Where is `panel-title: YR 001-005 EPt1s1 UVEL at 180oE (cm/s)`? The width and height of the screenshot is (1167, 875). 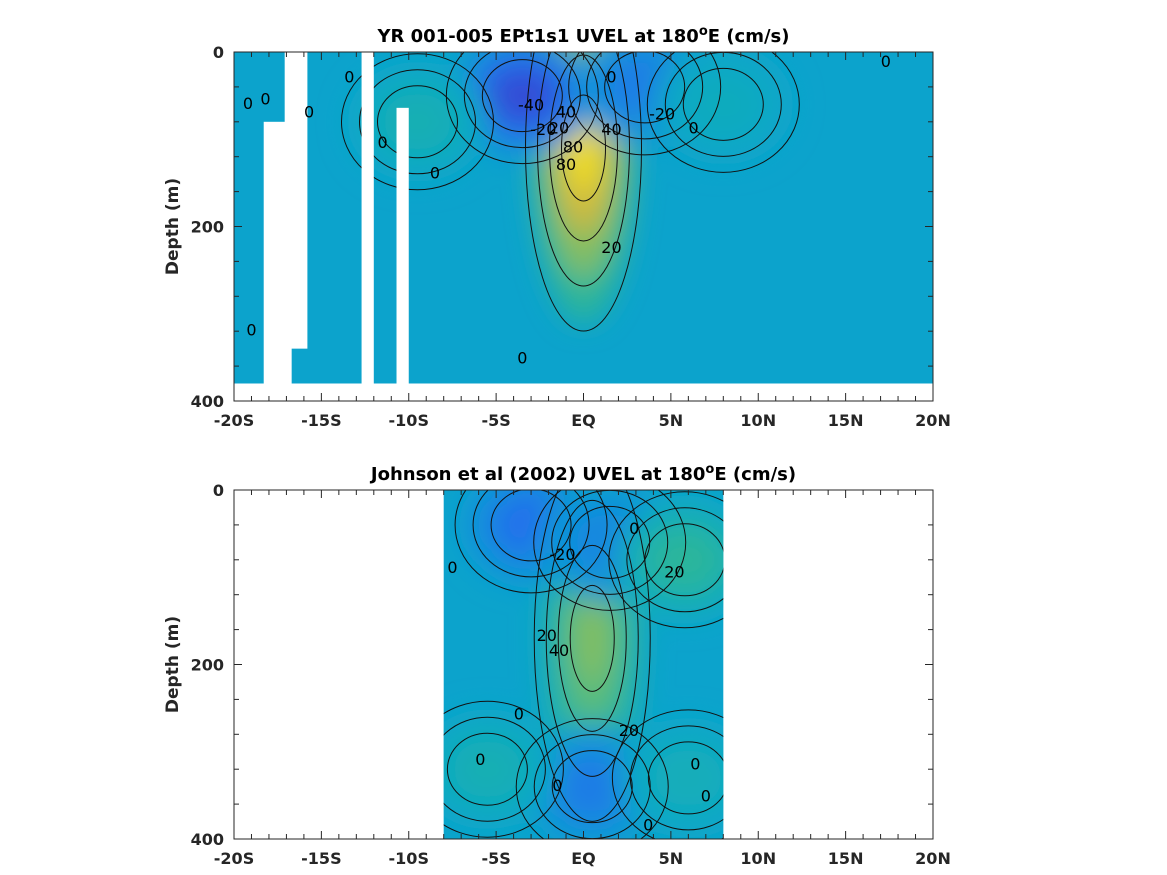
panel-title: YR 001-005 EPt1s1 UVEL at 180oE (cm/s) is located at coordinates (582, 35).